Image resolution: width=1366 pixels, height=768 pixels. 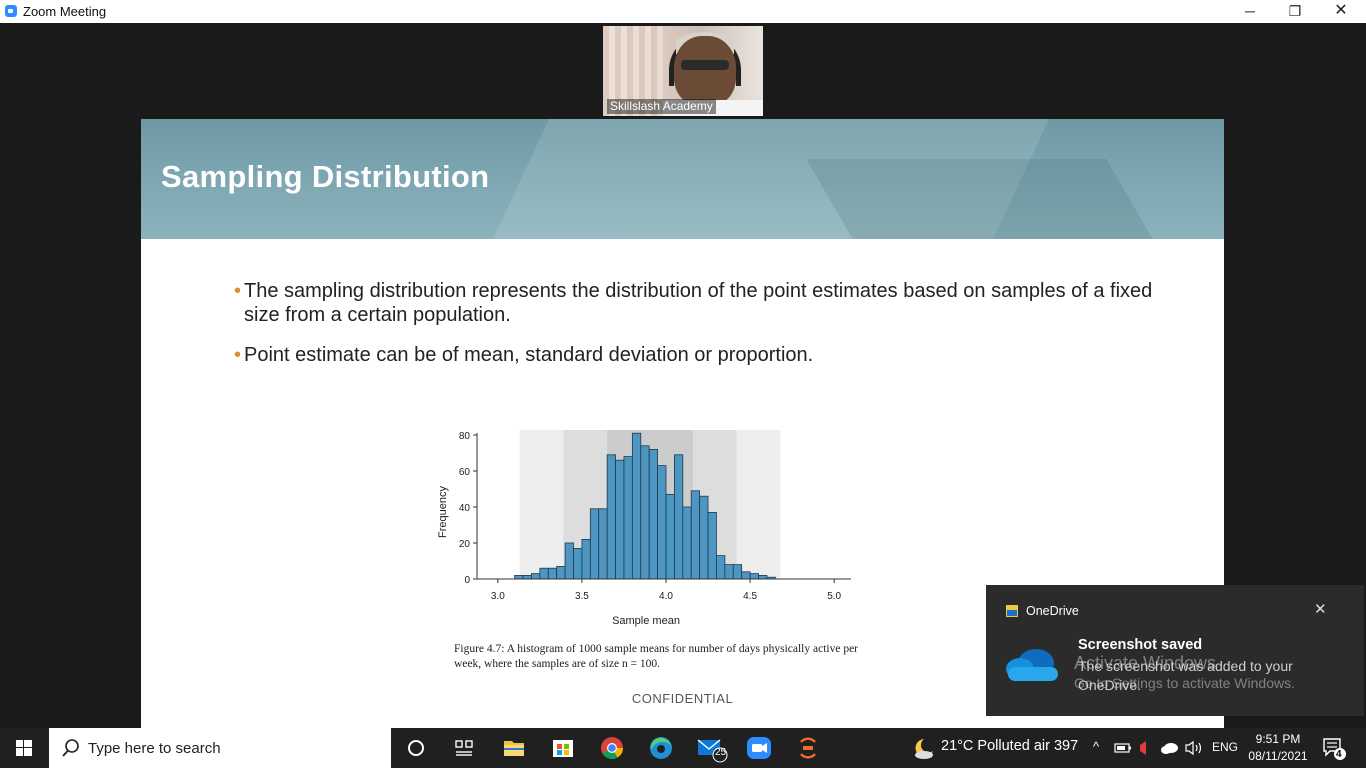 What do you see at coordinates (721, 752) in the screenshot?
I see `mail-badge: 25` at bounding box center [721, 752].